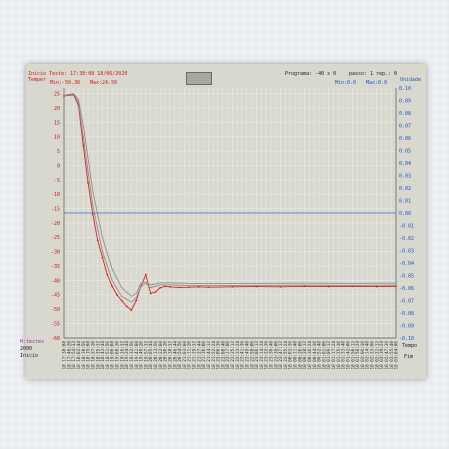 The height and width of the screenshot is (449, 449). Describe the element at coordinates (57, 123) in the screenshot. I see `y-left-tick-label: 15` at that location.